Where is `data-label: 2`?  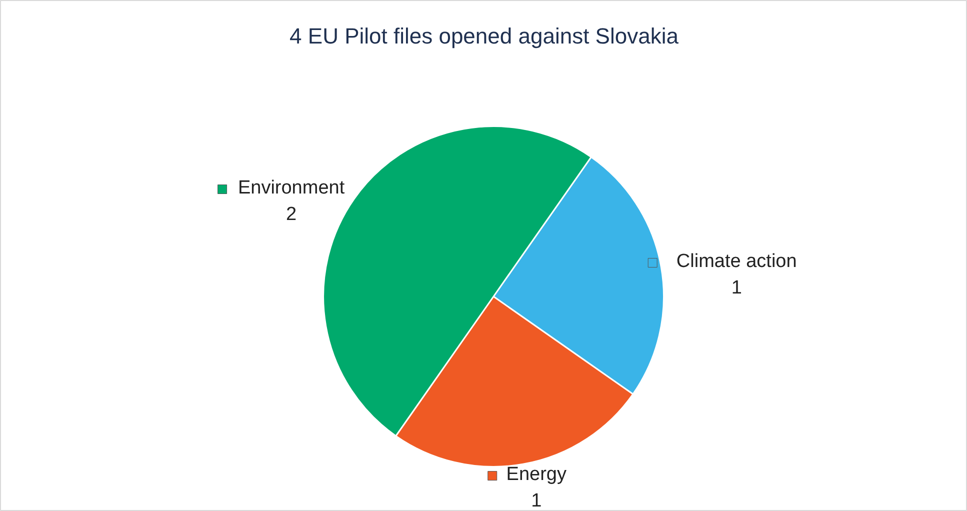 data-label: 2 is located at coordinates (291, 214).